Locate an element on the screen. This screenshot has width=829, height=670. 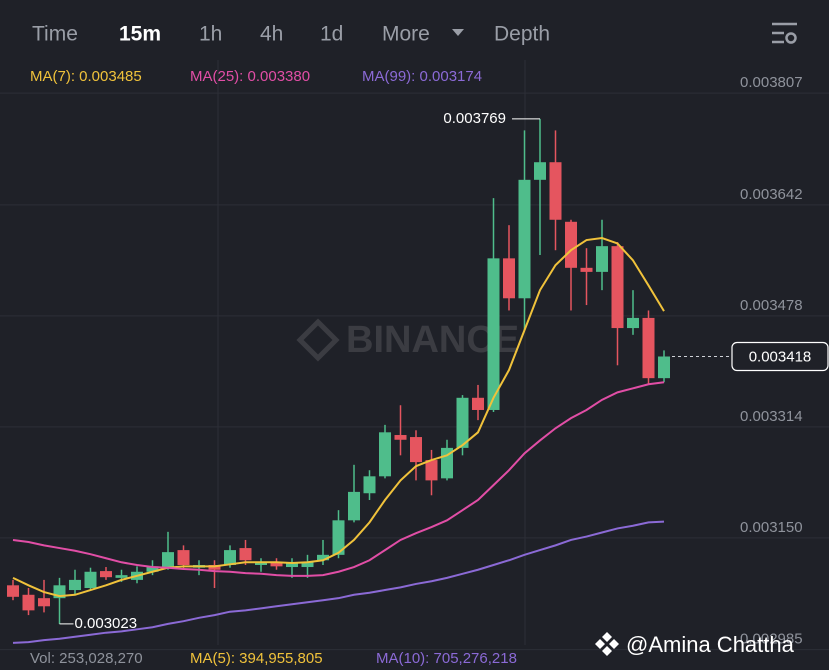
price-box is located at coordinates (780, 356).